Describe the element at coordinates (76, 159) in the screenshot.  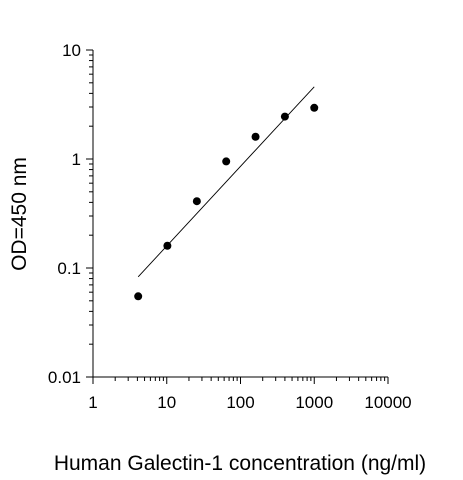
I see `y-tick-label: 1` at that location.